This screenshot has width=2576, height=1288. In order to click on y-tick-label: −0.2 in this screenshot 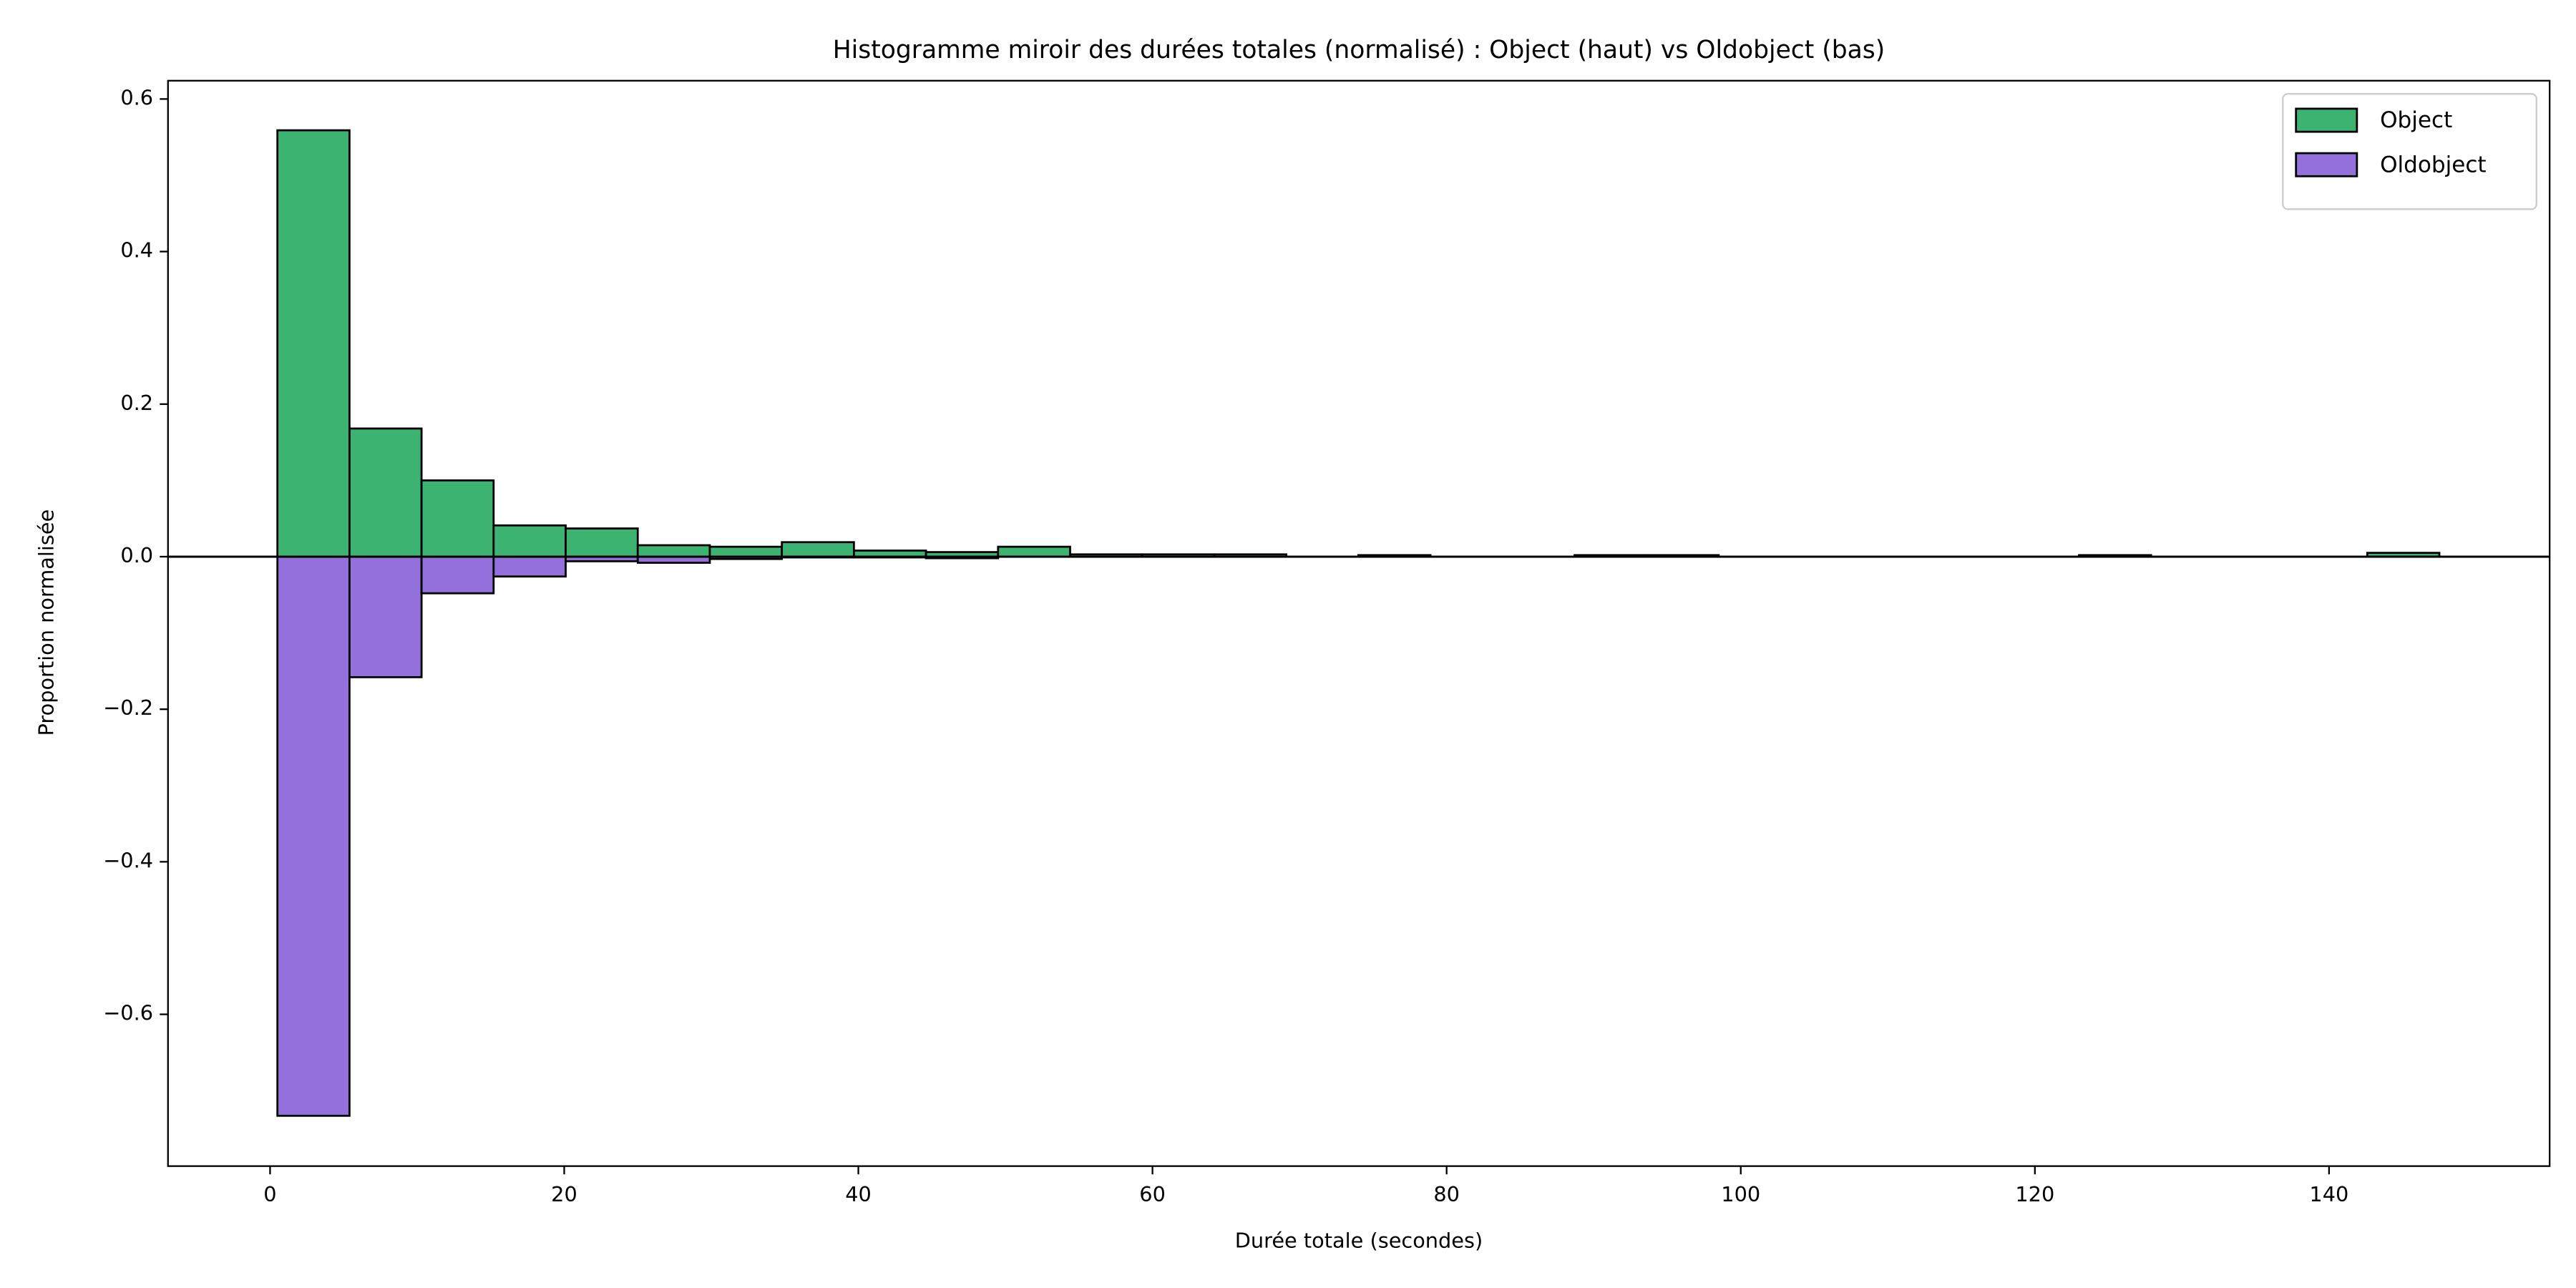, I will do `click(128, 708)`.